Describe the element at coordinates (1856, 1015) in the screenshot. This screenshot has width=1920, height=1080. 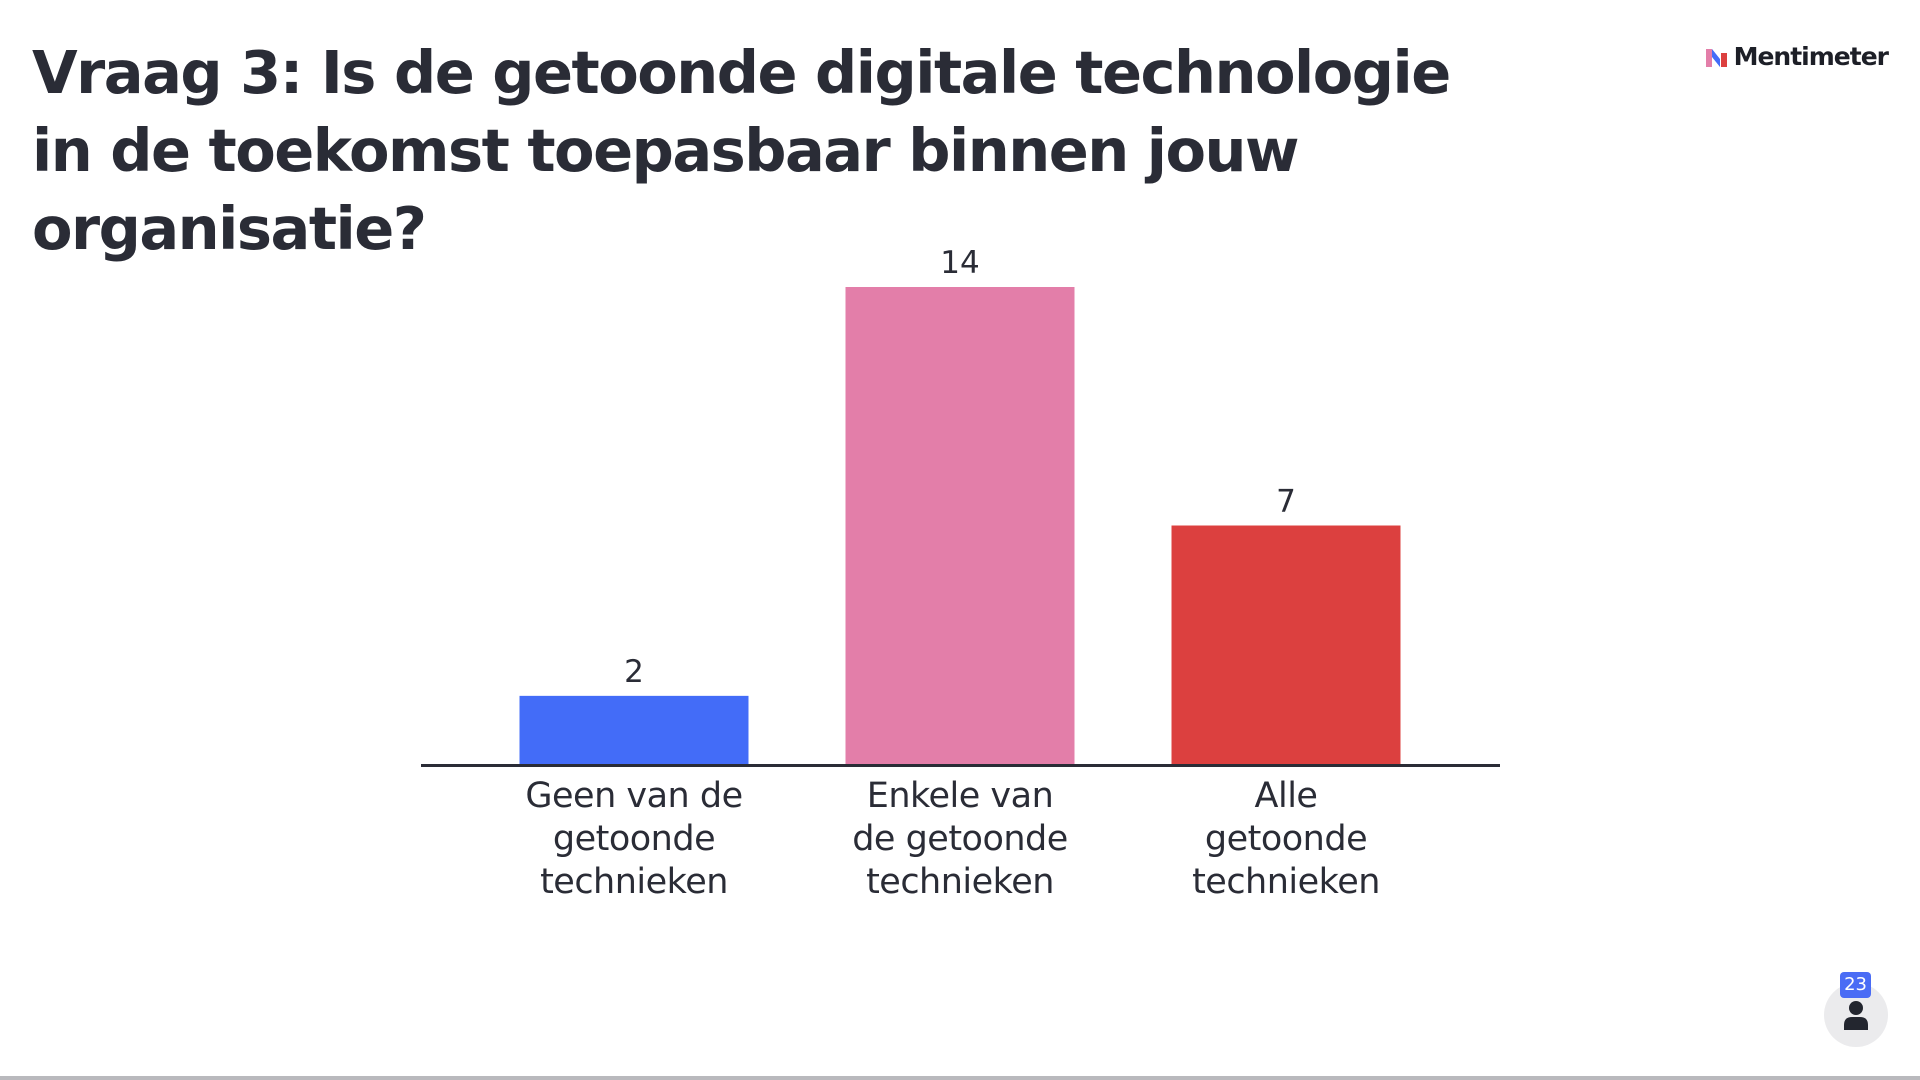
I see `person-icon` at that location.